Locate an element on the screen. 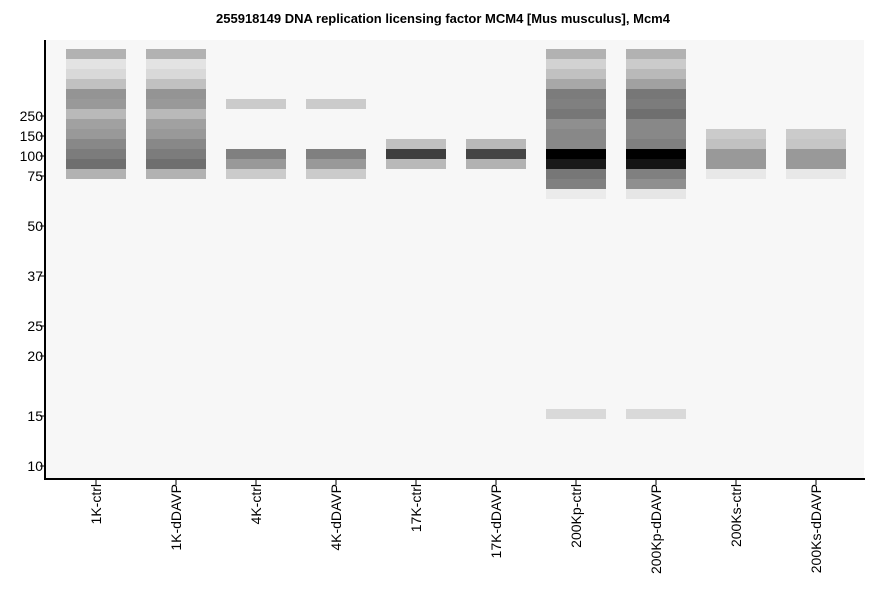 Image resolution: width=886 pixels, height=595 pixels. lane-label: 4K-dDAVP is located at coordinates (336, 517).